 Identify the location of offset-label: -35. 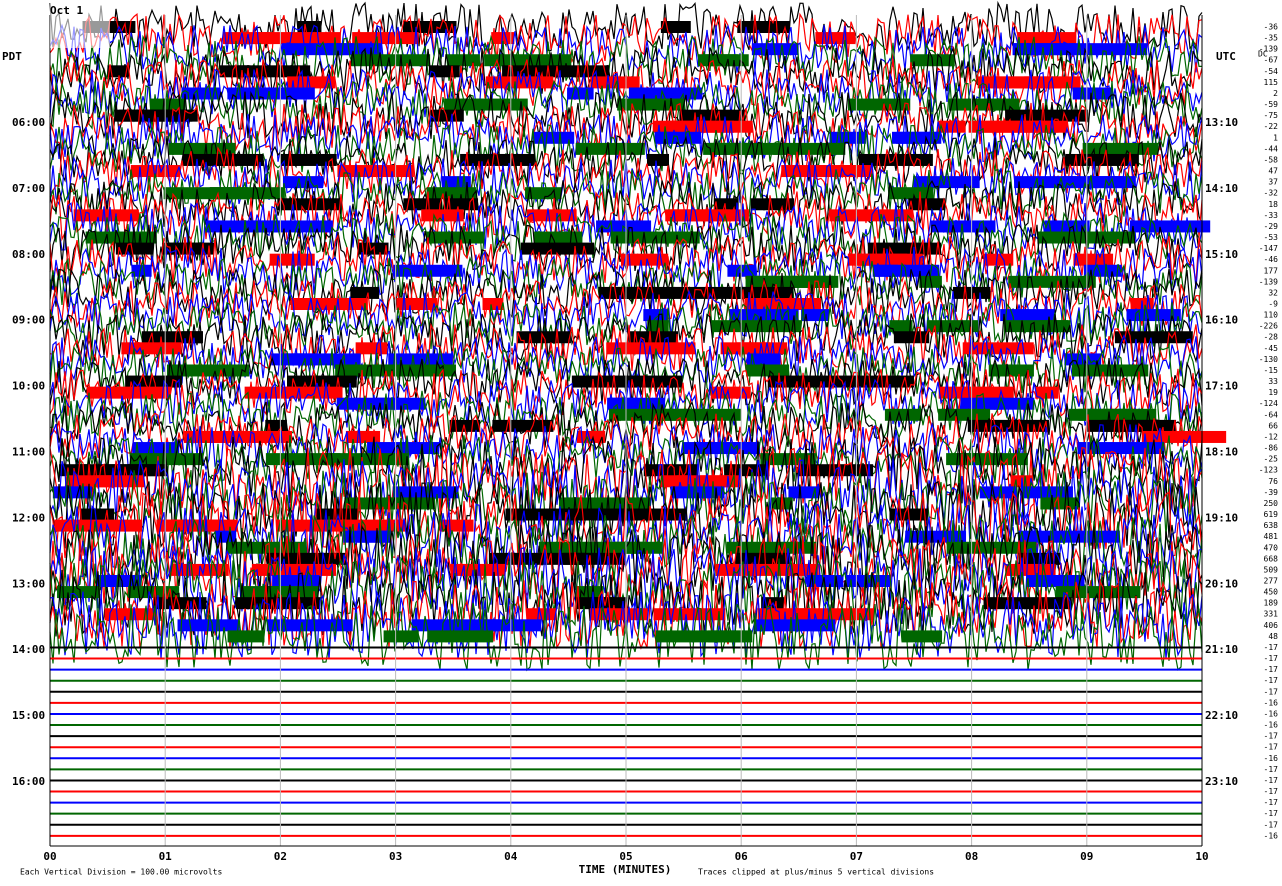
(1271, 38).